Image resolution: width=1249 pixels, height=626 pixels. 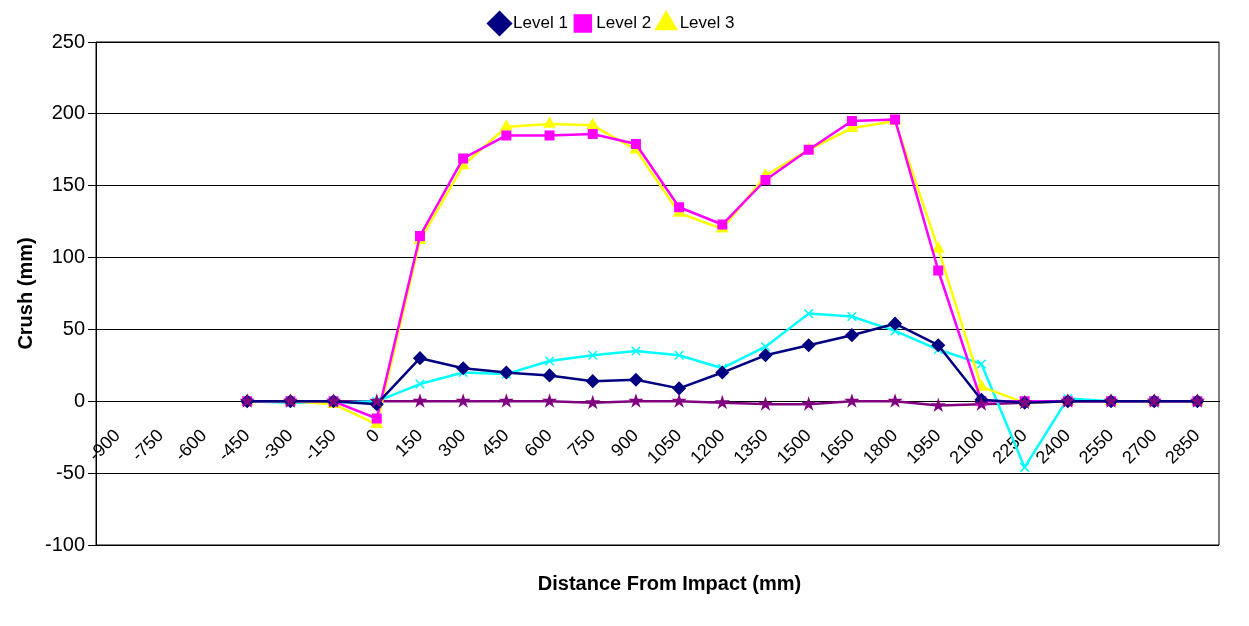 What do you see at coordinates (68, 184) in the screenshot?
I see `y-tick-label: 150` at bounding box center [68, 184].